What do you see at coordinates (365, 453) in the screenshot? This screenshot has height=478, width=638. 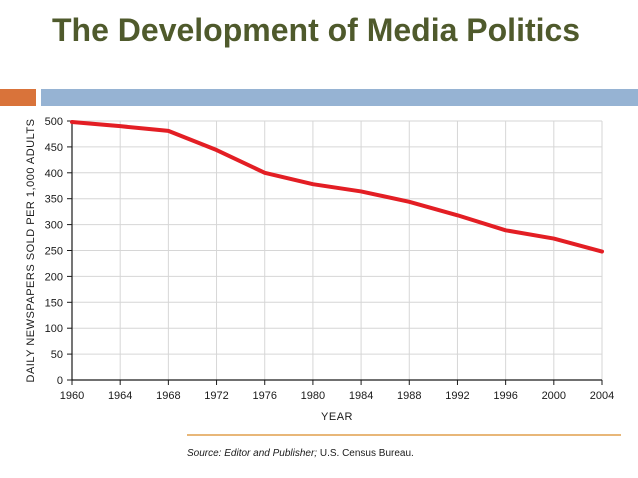 I see `source-rest: U.S. Census Bureau.` at bounding box center [365, 453].